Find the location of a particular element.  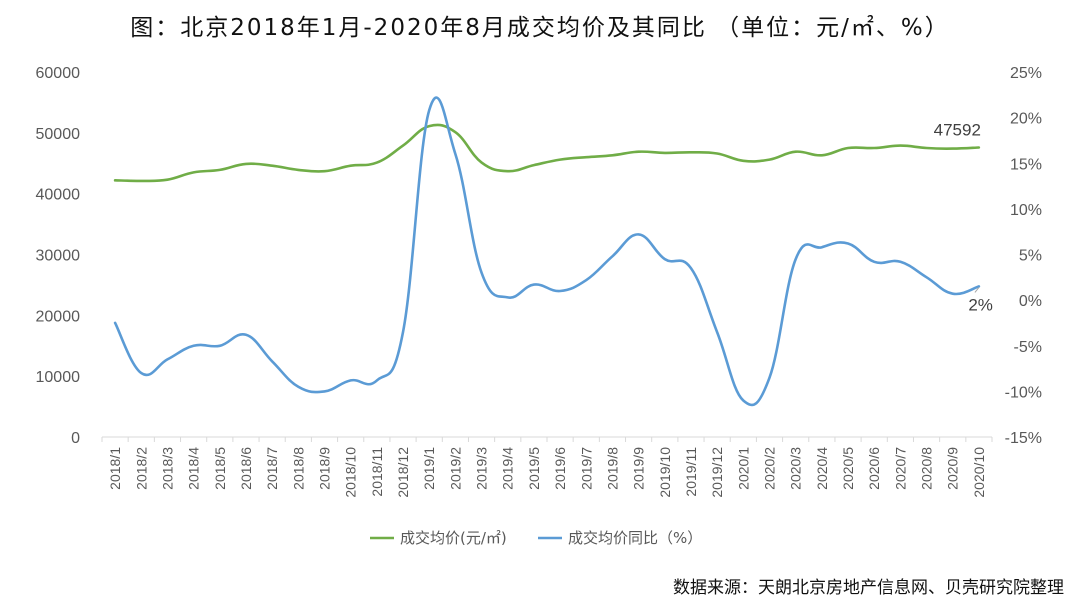

x-tick-label: 2019/11 is located at coordinates (691, 472).